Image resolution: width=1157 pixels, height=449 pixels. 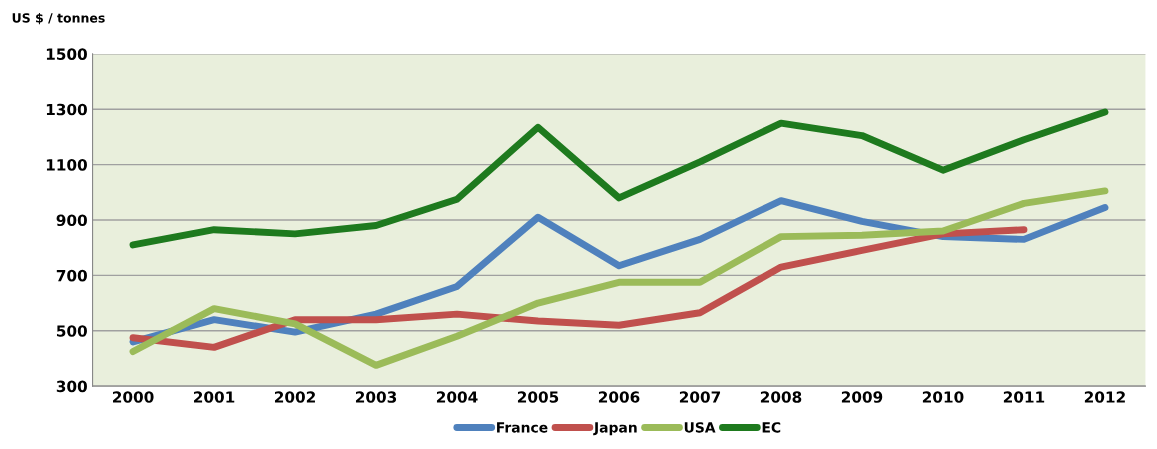 What do you see at coordinates (294, 397) in the screenshot?
I see `x-tick-label: 2002` at bounding box center [294, 397].